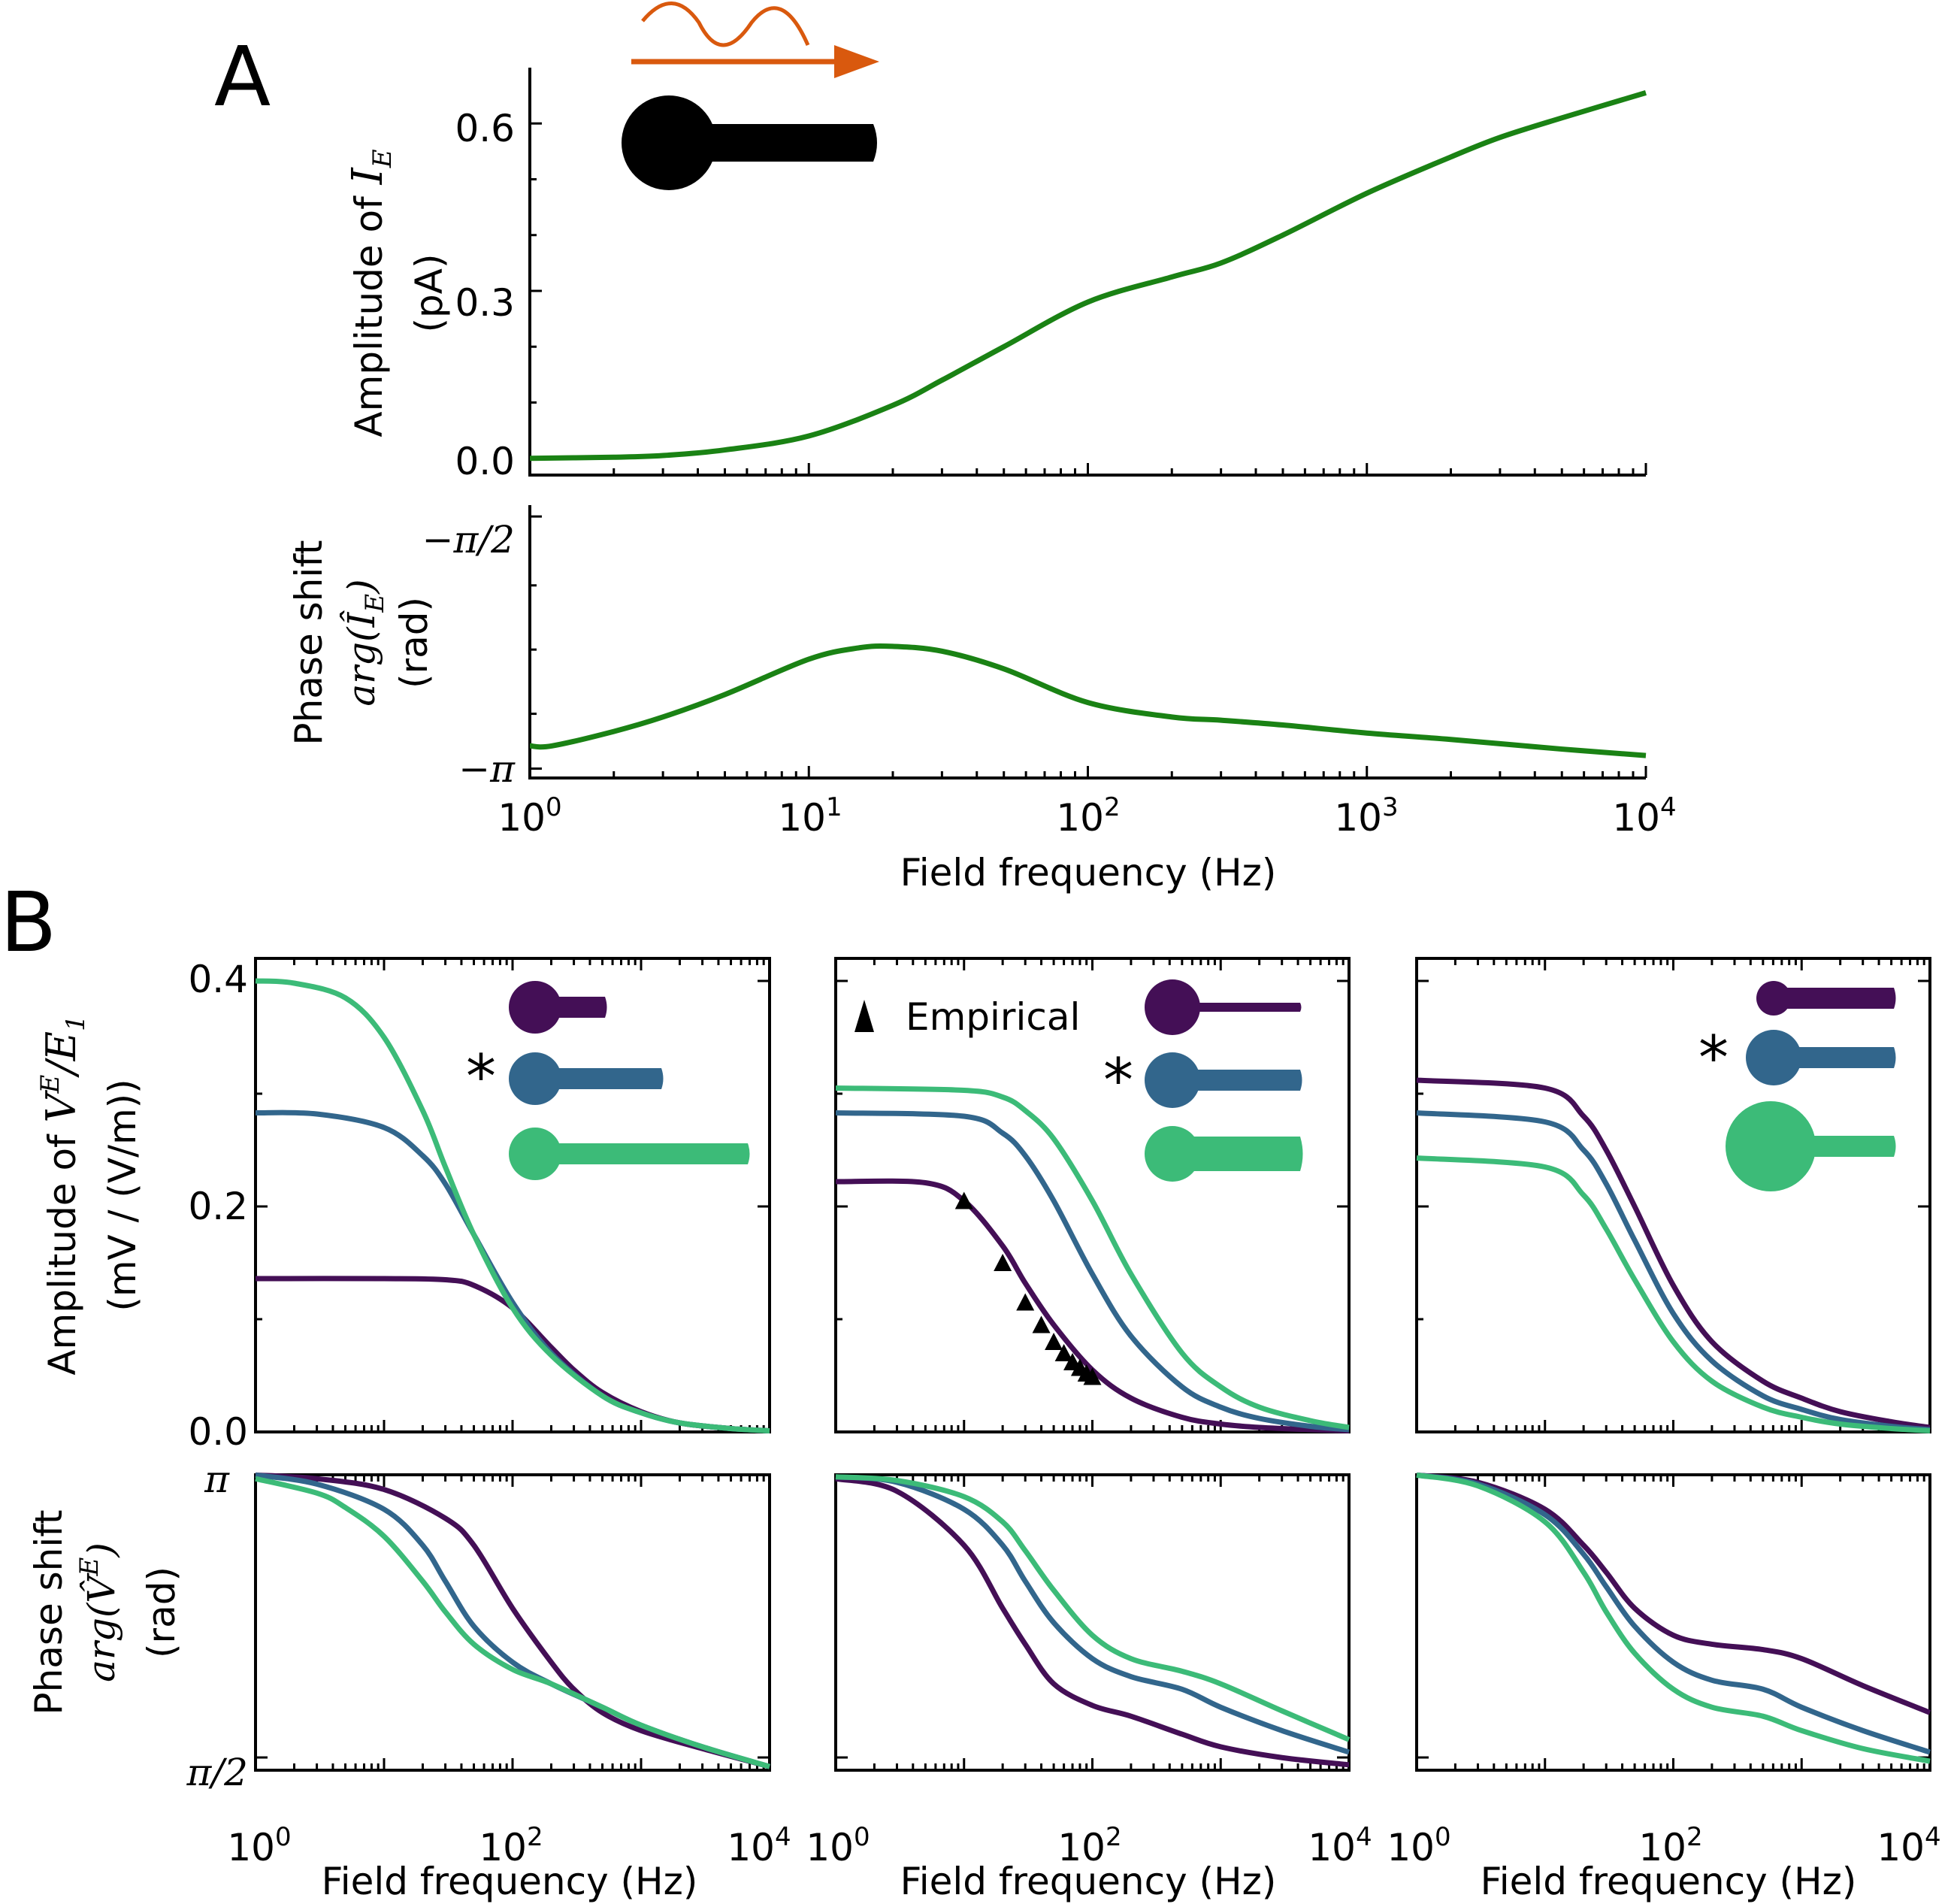  I want to click on panel-a-phase-ylabel: Phase shift arg(ÎE) (rad), so click(361, 642).